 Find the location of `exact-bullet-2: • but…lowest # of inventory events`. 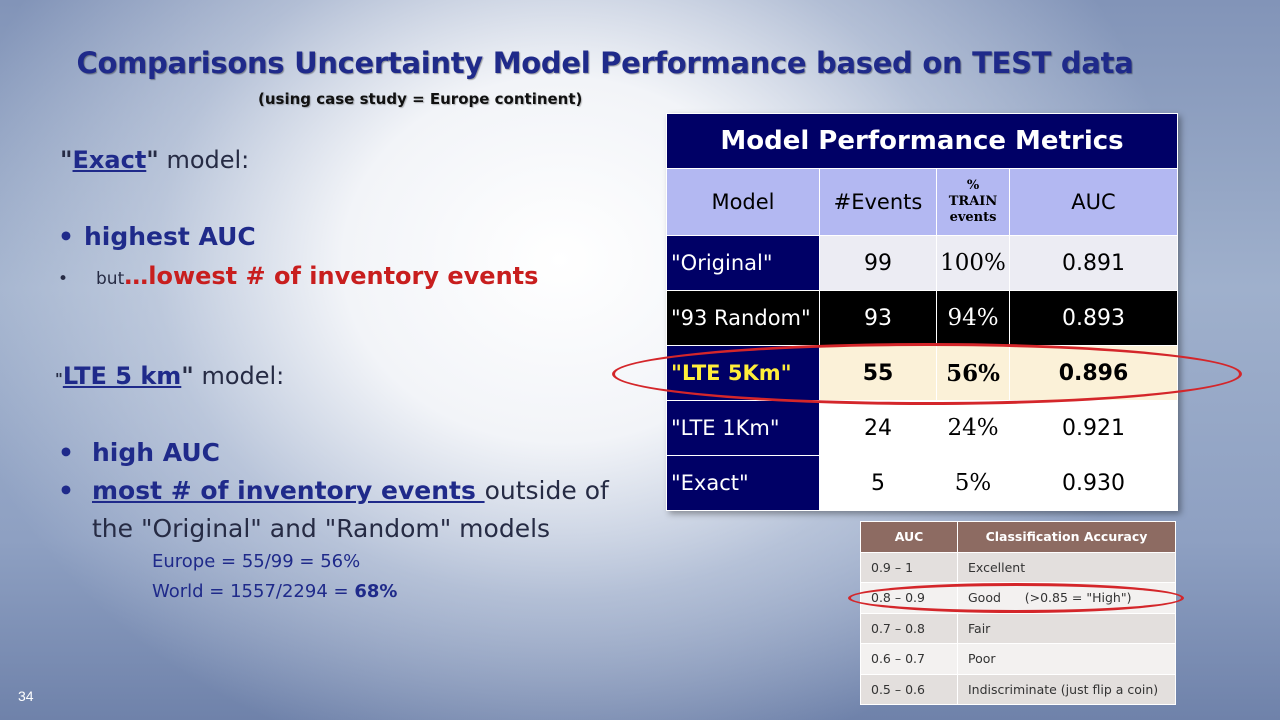

exact-bullet-2: • but…lowest # of inventory events is located at coordinates (298, 276).